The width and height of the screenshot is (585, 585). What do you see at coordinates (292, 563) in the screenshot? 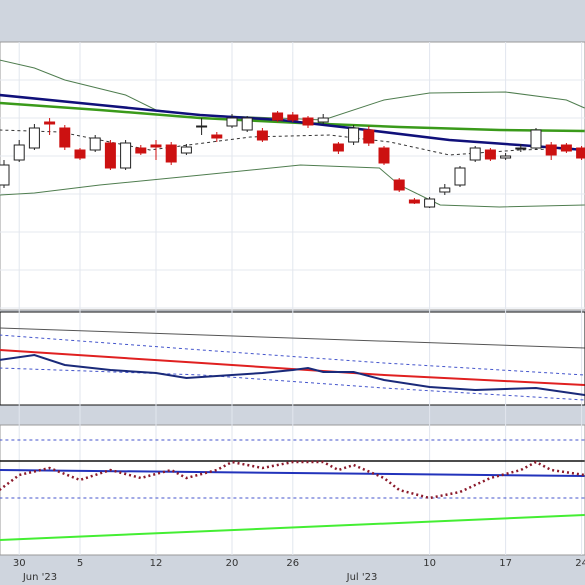
I see `x-tick-label: 26` at bounding box center [292, 563].